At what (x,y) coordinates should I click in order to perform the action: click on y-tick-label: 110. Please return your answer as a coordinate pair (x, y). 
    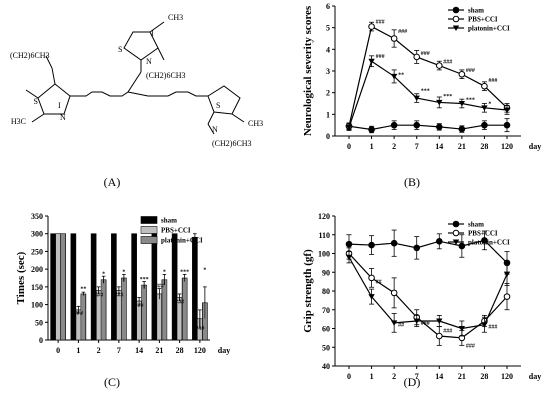
    Looking at the image, I should click on (324, 235).